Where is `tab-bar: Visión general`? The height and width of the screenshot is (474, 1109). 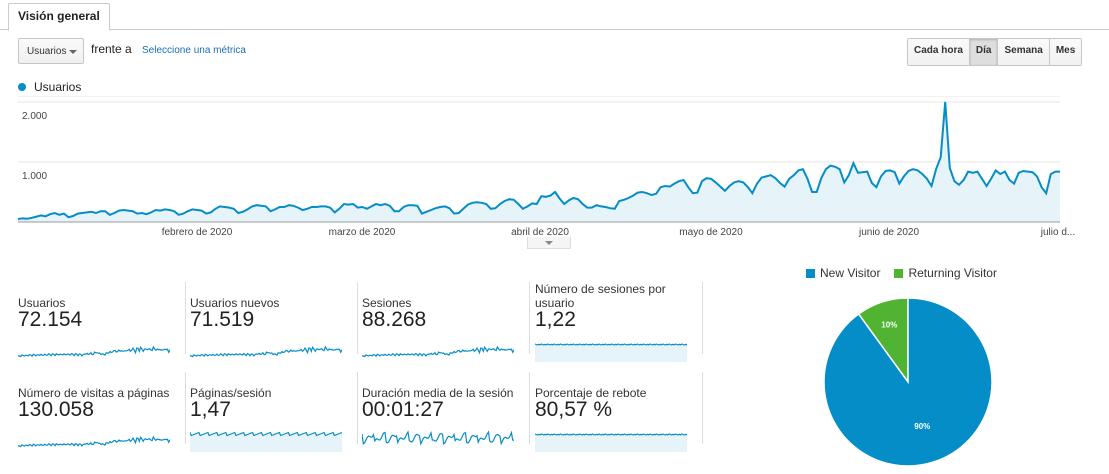 tab-bar: Visión general is located at coordinates (554, 15).